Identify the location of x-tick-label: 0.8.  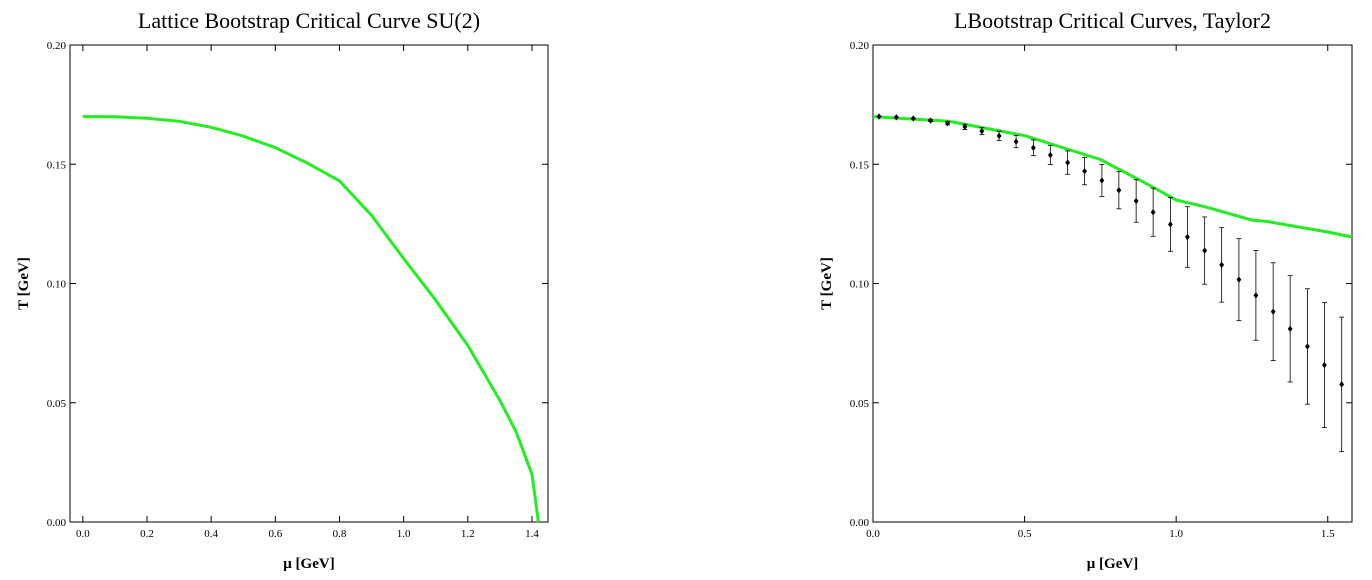
(340, 534).